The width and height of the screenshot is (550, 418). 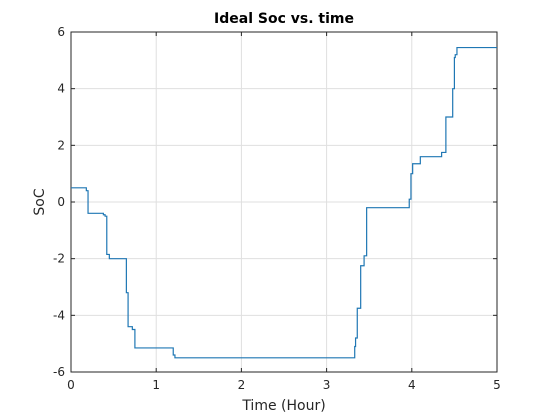 I want to click on y-tick-label: -6, so click(x=59, y=372).